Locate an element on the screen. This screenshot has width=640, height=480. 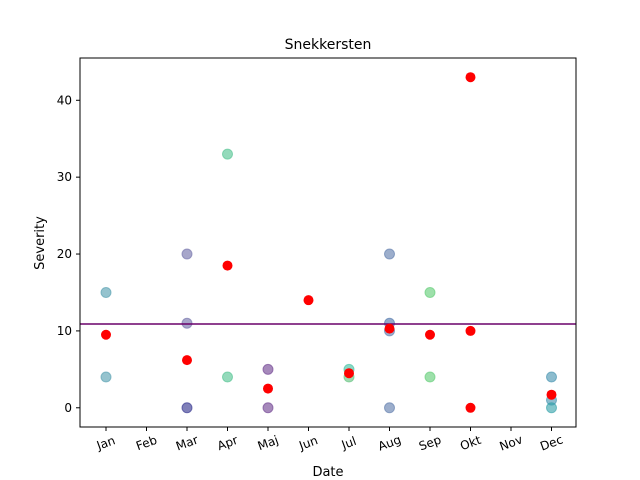
x-tick-label: Jan is located at coordinates (105, 443).